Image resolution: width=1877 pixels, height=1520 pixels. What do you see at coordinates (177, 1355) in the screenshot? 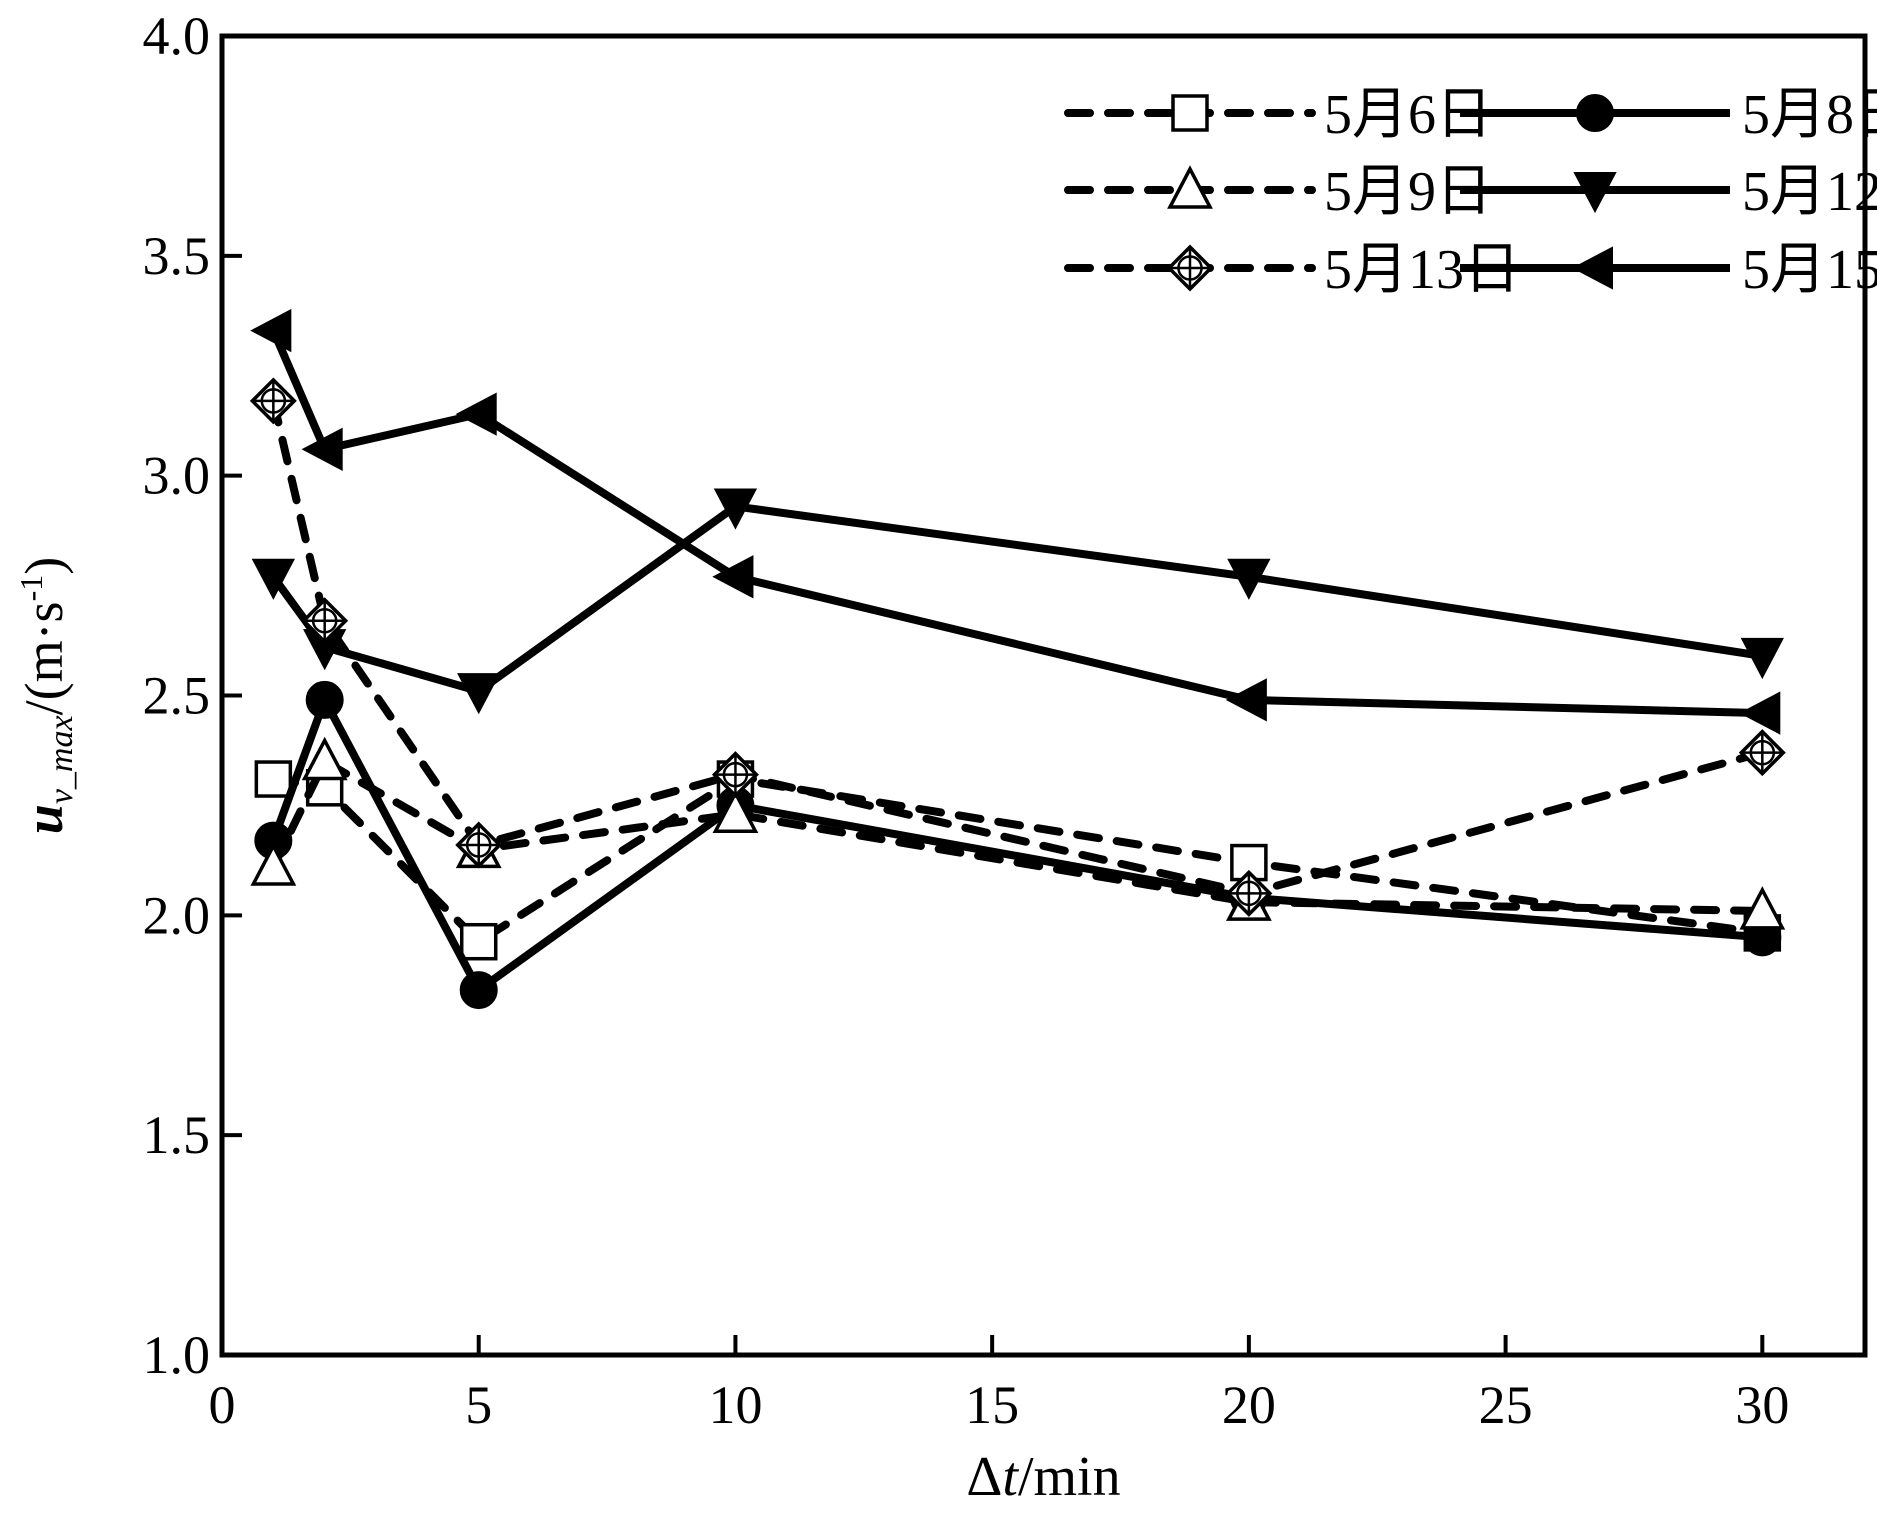
I see `y-tick-label: 1.0` at bounding box center [177, 1355].